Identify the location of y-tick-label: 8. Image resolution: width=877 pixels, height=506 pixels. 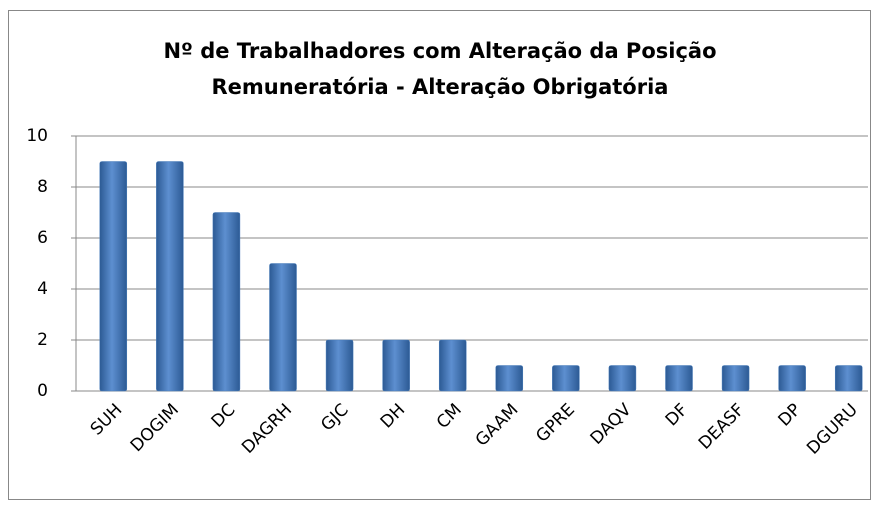
(42, 187).